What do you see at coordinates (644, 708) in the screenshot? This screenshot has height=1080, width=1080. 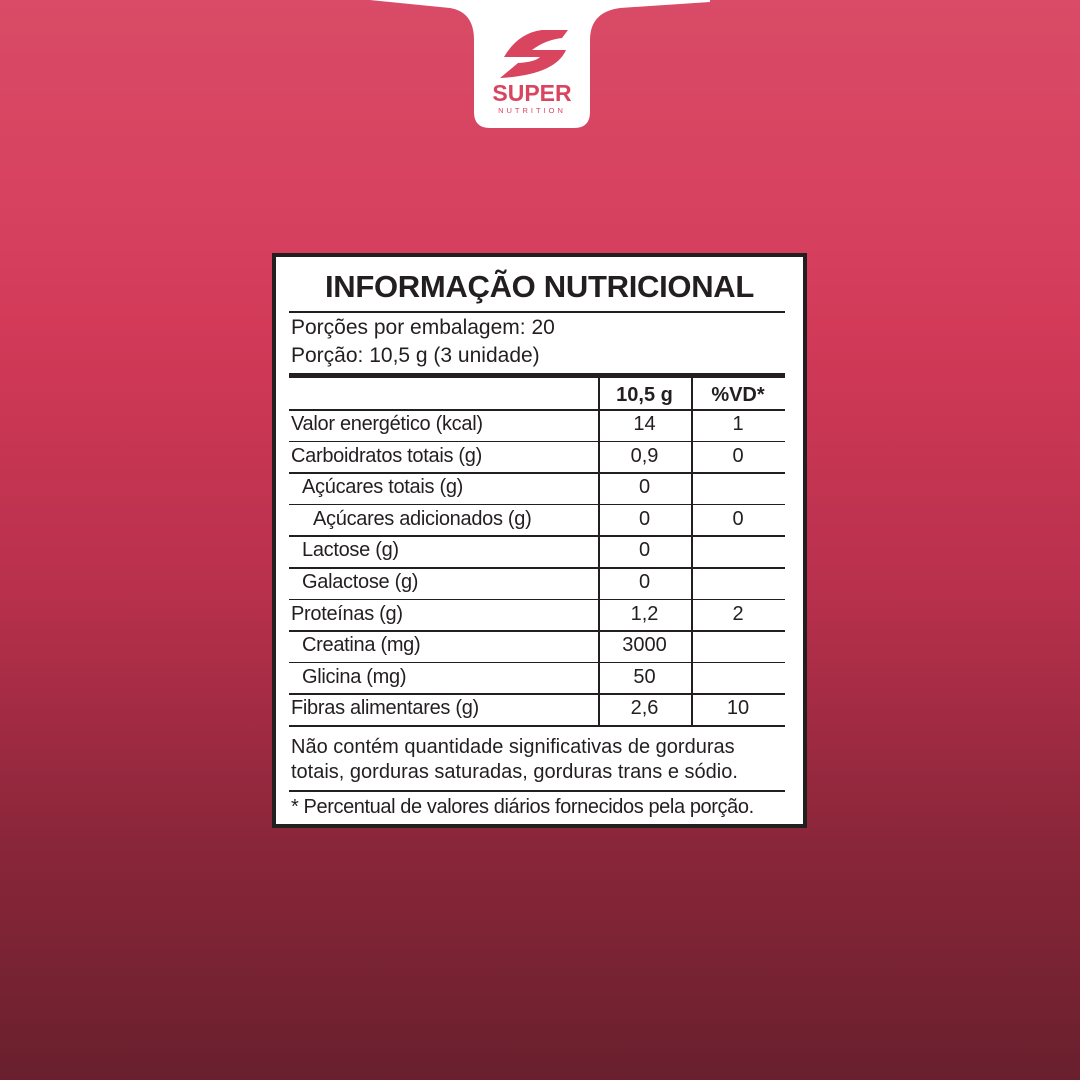 I see `nutrient-amount: 2,6` at bounding box center [644, 708].